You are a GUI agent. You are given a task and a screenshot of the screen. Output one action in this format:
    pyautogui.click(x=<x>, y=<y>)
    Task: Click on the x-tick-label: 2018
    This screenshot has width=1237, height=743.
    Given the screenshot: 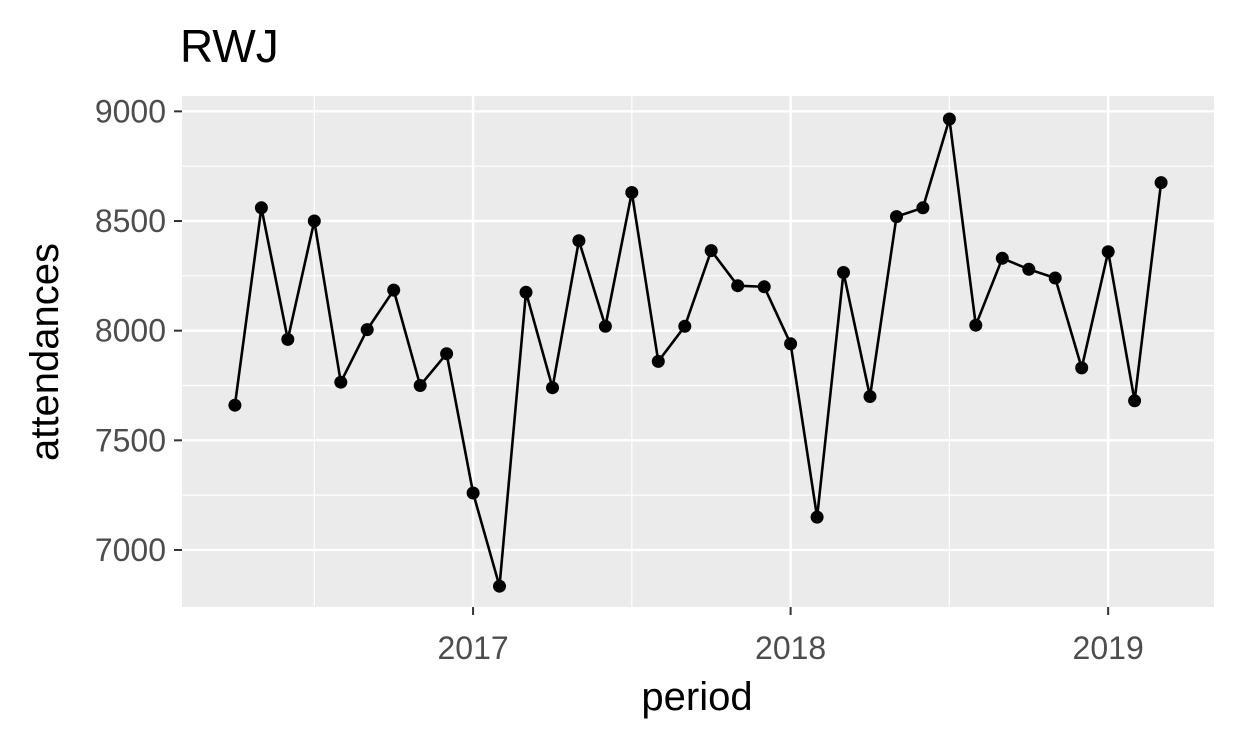 What is the action you would take?
    pyautogui.click(x=790, y=648)
    